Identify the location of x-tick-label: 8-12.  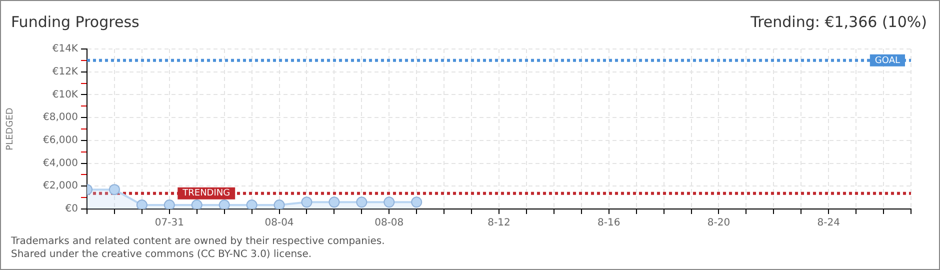
(499, 223).